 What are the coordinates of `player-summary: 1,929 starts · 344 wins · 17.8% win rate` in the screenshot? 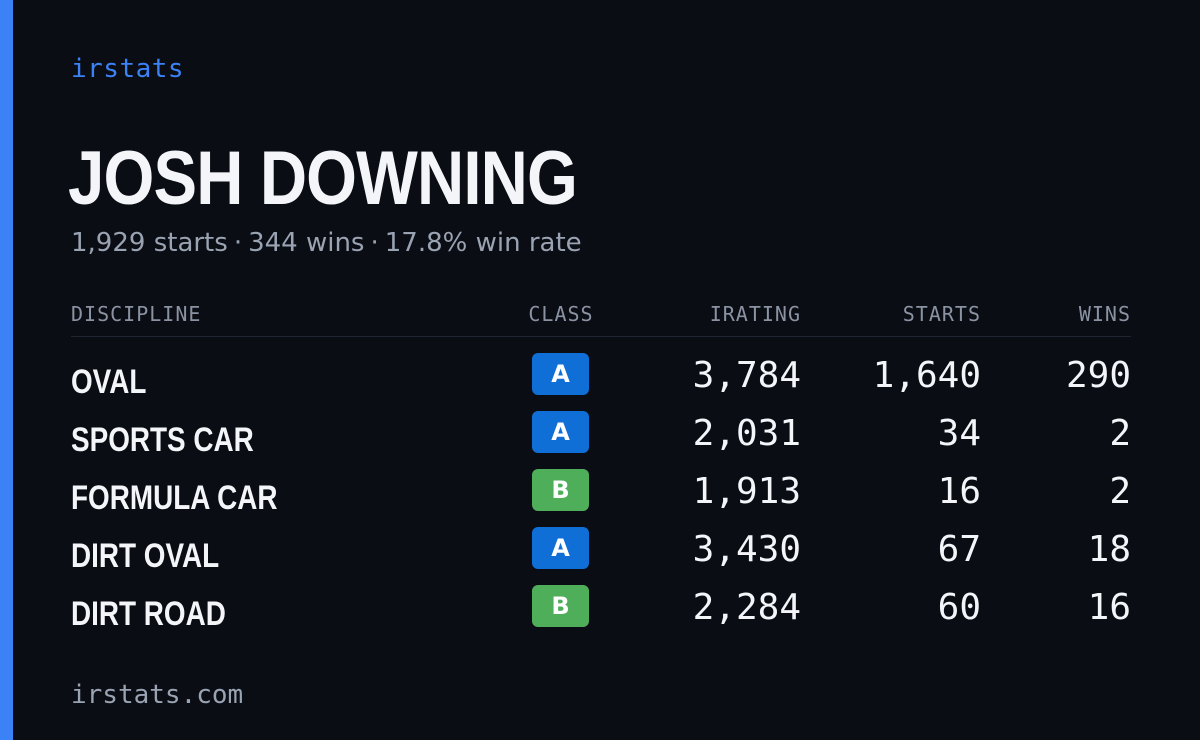 It's located at (326, 243).